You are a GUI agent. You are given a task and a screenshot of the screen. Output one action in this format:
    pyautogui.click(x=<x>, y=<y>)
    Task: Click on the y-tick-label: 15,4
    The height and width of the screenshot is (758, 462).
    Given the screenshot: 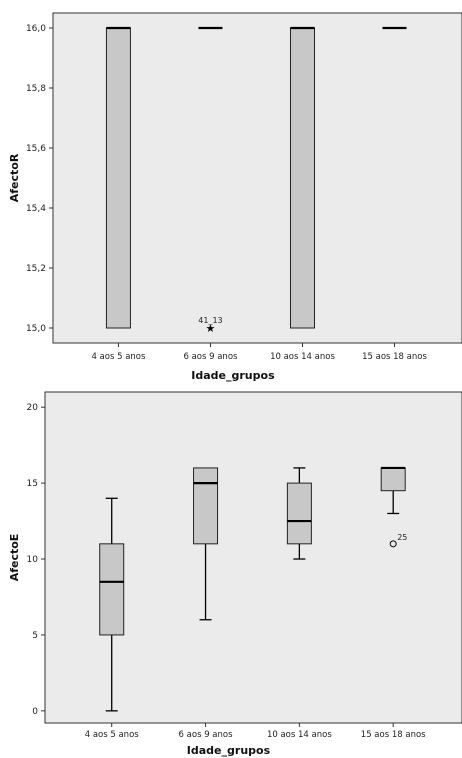 What is the action you would take?
    pyautogui.click(x=36, y=209)
    